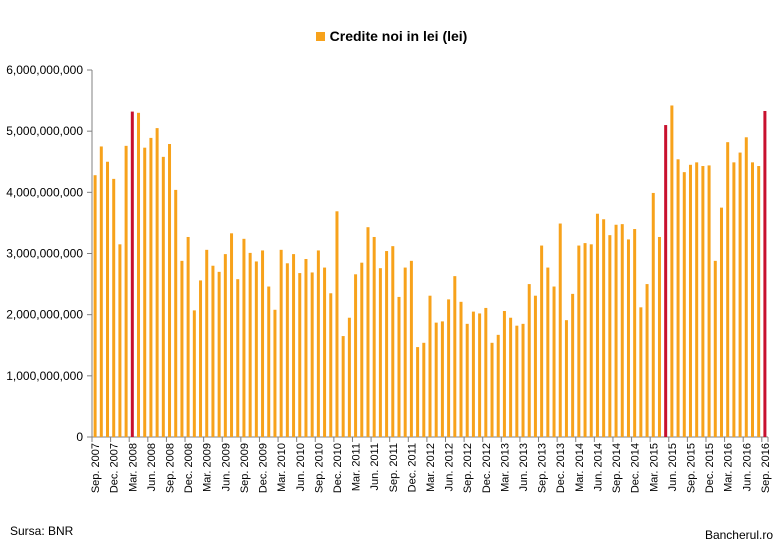 This screenshot has width=783, height=547. Describe the element at coordinates (398, 36) in the screenshot. I see `legend-label: Credite noi in lei (lei)` at that location.